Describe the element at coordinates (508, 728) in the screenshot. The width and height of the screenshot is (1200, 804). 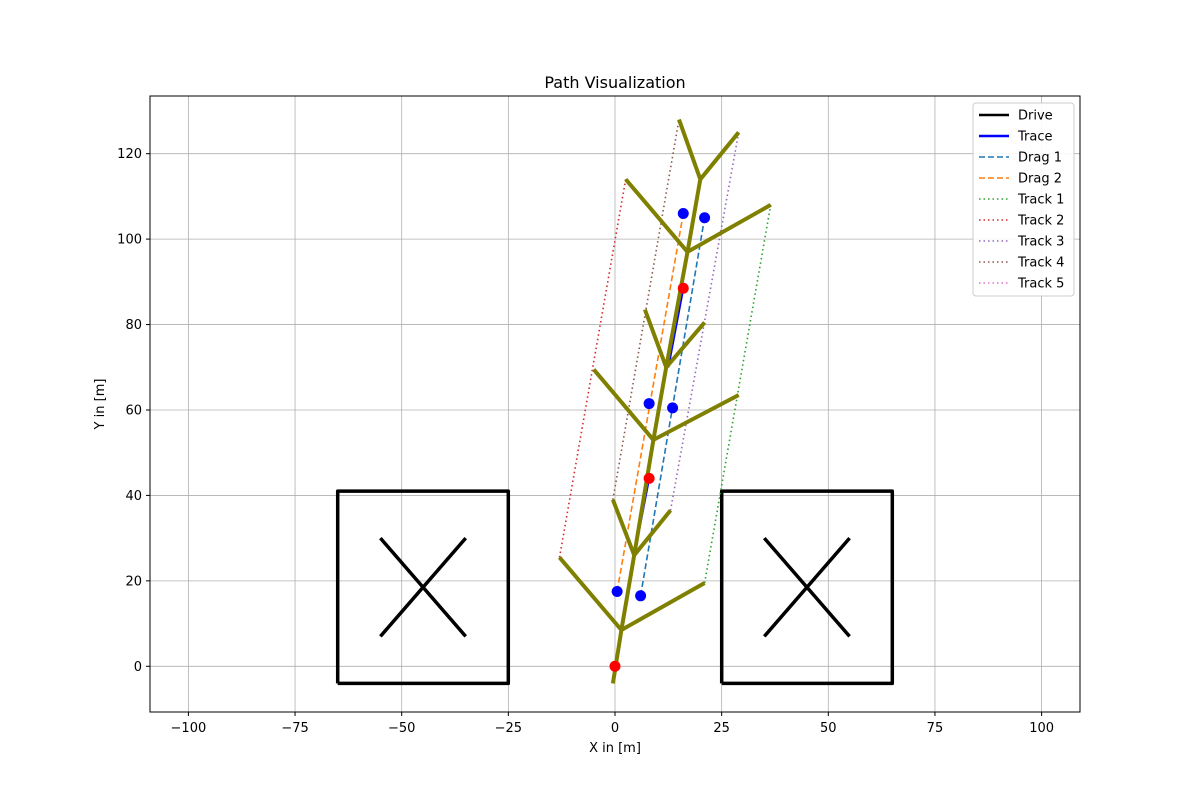
I see `x-tick-label-3: −25` at that location.